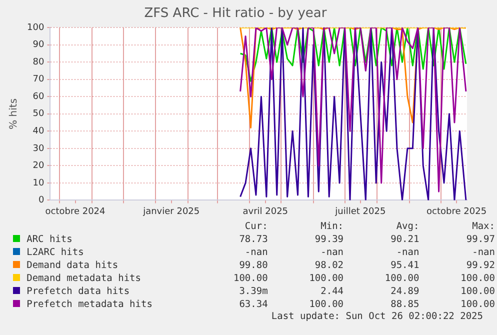 The image size is (497, 335). What do you see at coordinates (405, 304) in the screenshot?
I see `text: 88.85` at bounding box center [405, 304].